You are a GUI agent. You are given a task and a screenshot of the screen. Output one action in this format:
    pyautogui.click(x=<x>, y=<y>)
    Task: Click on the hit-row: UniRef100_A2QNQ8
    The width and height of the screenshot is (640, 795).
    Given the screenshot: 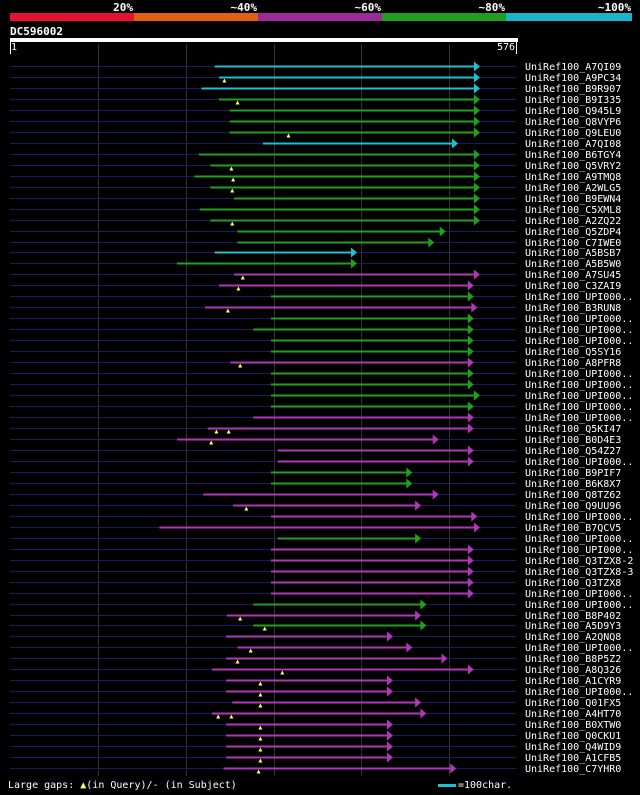 What is the action you would take?
    pyautogui.click(x=315, y=637)
    